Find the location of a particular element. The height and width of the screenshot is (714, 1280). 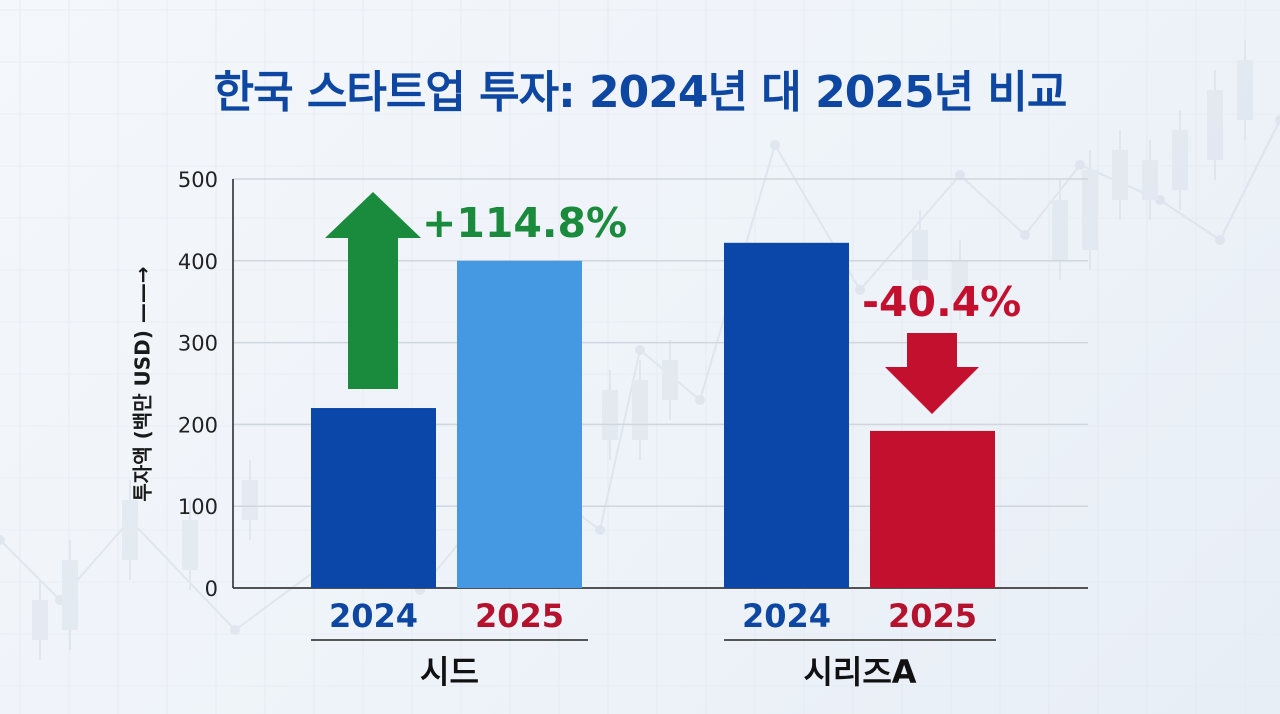

bar-seriesA-2024 is located at coordinates (786, 415).